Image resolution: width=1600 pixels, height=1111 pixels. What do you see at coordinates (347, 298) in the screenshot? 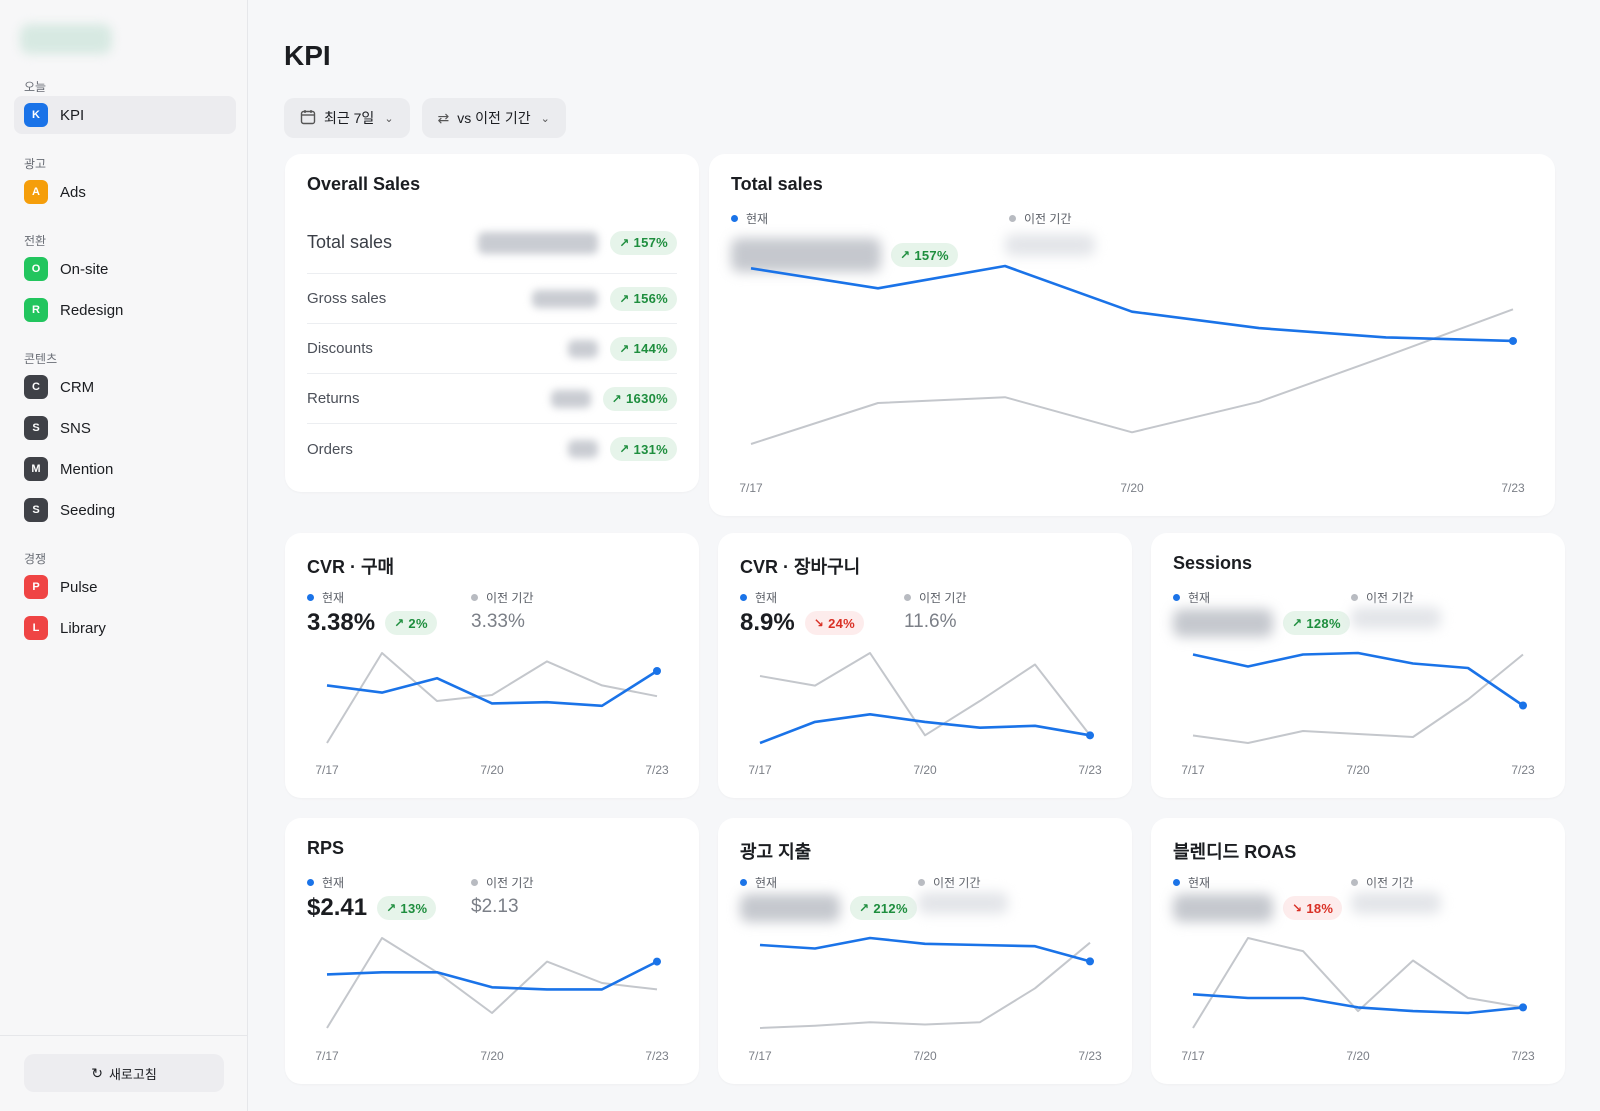
I see `sales-label: Gross sales` at bounding box center [347, 298].